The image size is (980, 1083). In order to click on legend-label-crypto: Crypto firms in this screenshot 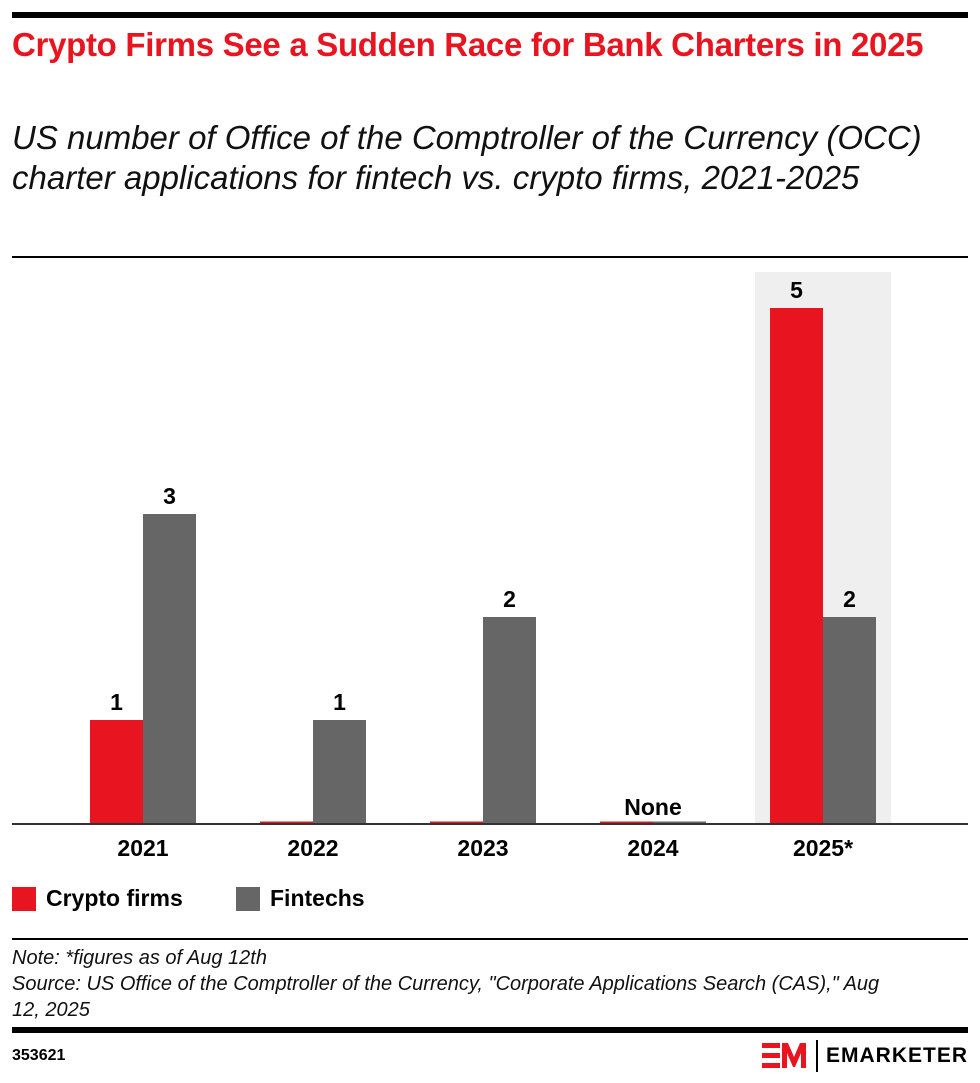, I will do `click(114, 898)`.